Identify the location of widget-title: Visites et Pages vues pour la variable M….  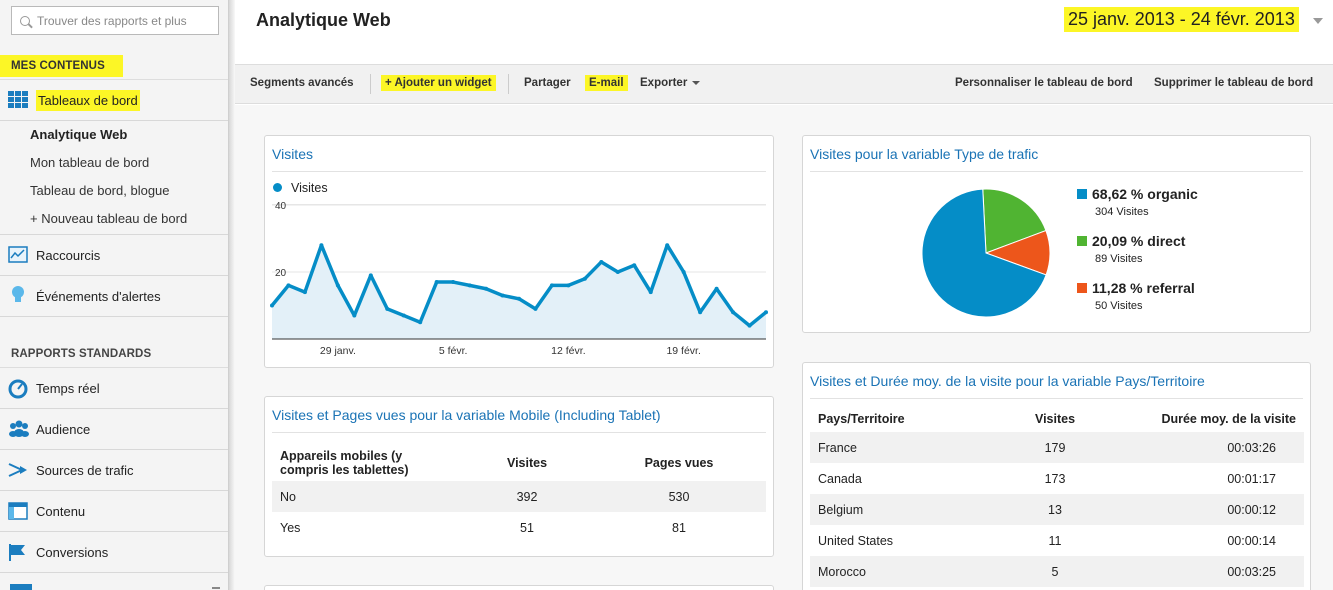
(466, 415).